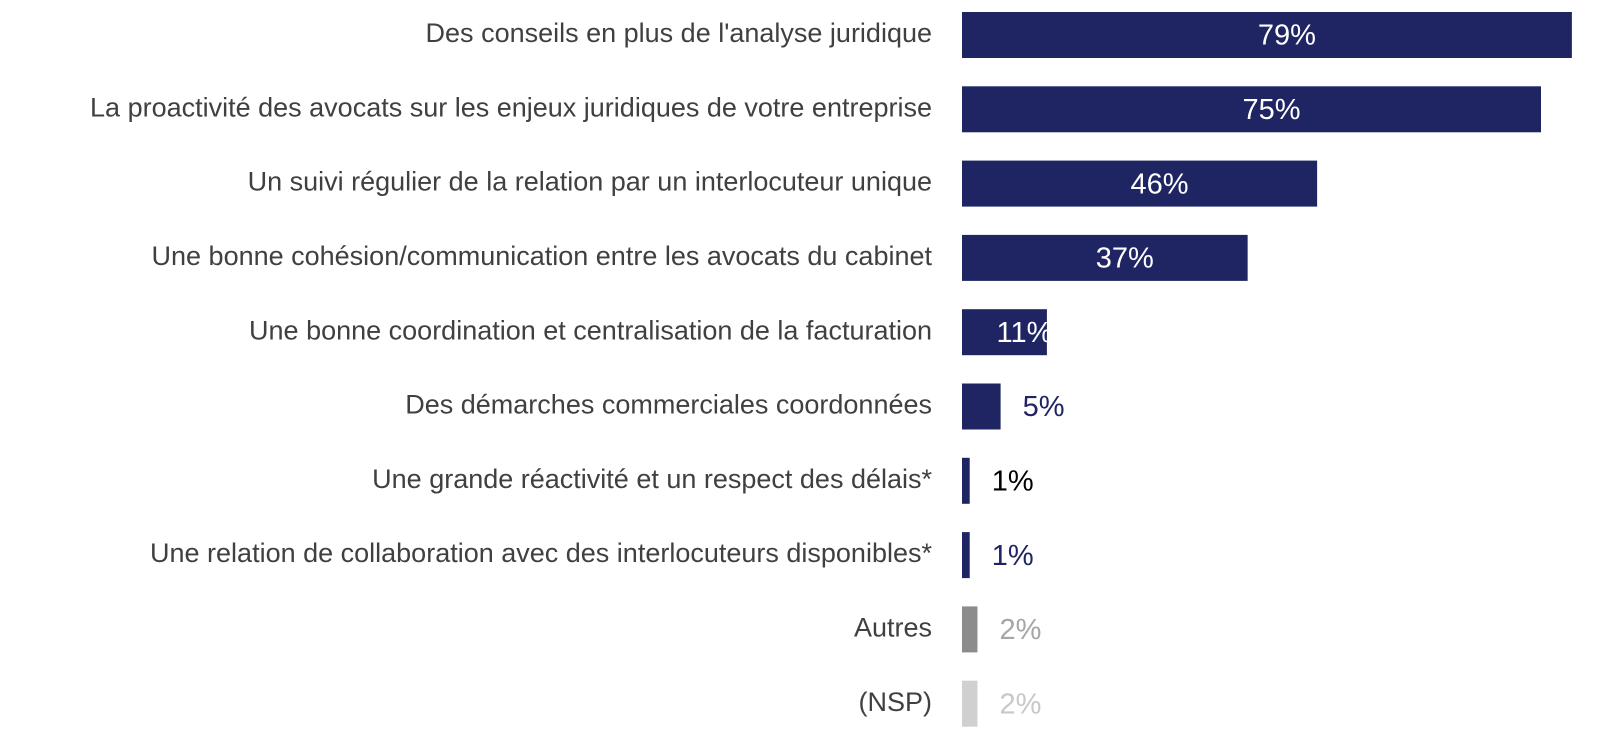  I want to click on value-label: 79%, so click(1287, 36).